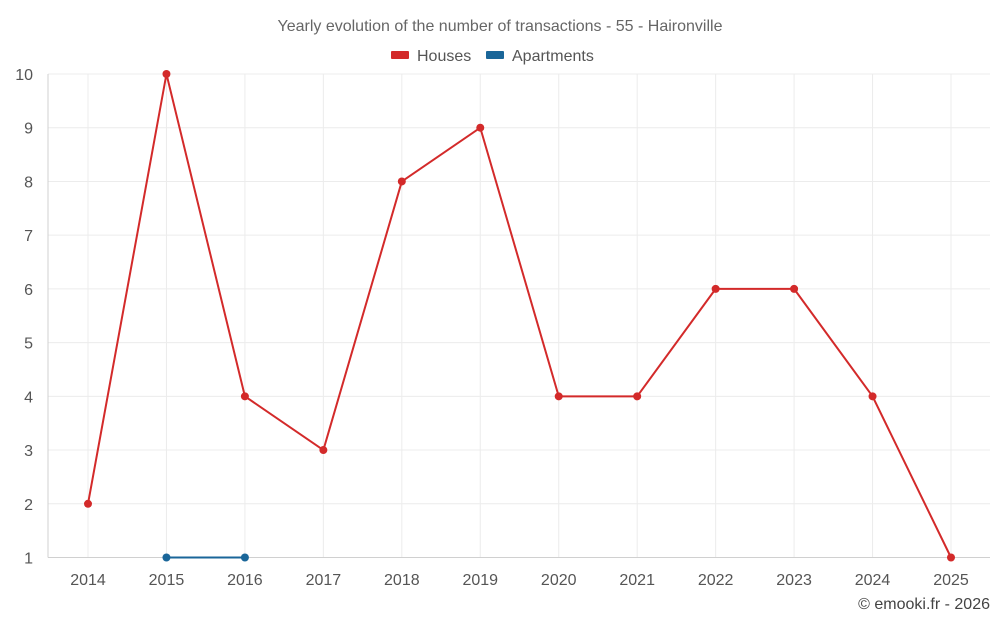 The height and width of the screenshot is (630, 1000). What do you see at coordinates (28, 290) in the screenshot?
I see `y-tick-label: 6` at bounding box center [28, 290].